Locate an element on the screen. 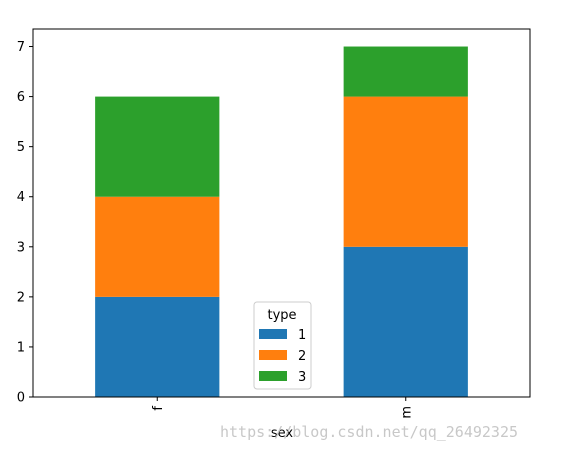 Image resolution: width=561 pixels, height=451 pixels. legend-label-type-3: 3 is located at coordinates (302, 377).